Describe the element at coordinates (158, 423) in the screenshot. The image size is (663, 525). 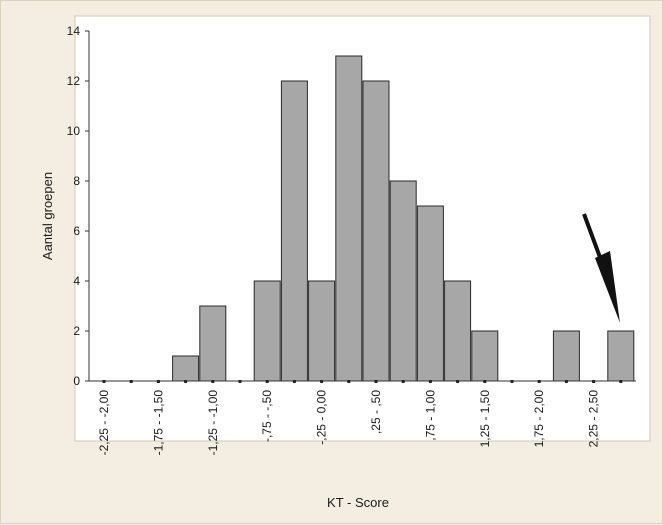
I see `x-tick-label: -1,75 - -1,50` at that location.